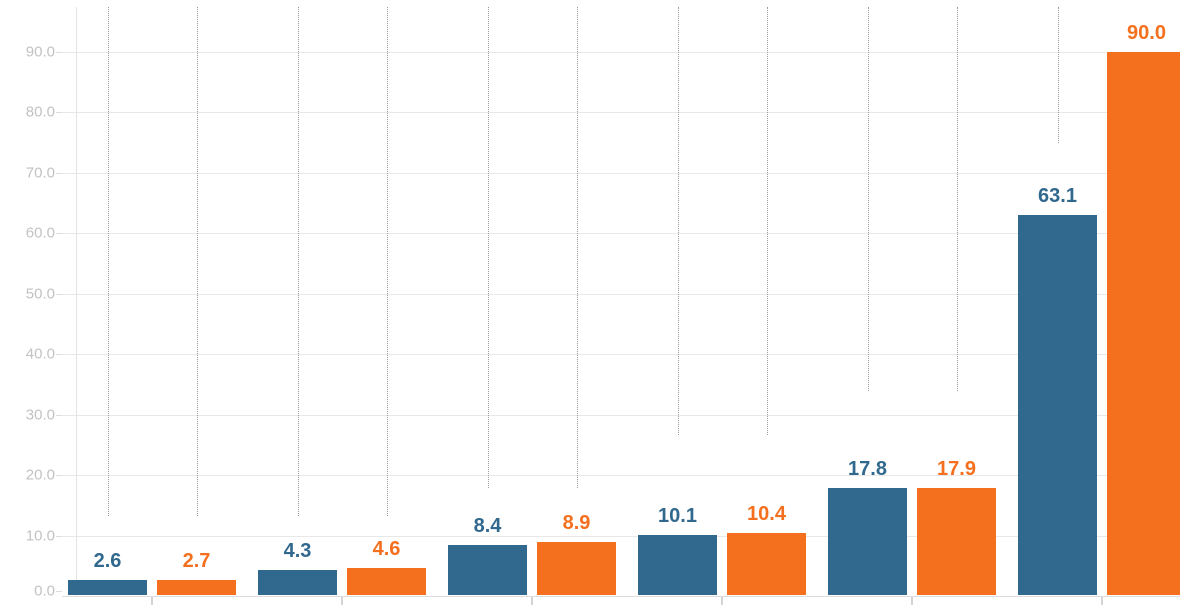 Image resolution: width=1200 pixels, height=615 pixels. I want to click on bar-value-label: 90.0, so click(1146, 33).